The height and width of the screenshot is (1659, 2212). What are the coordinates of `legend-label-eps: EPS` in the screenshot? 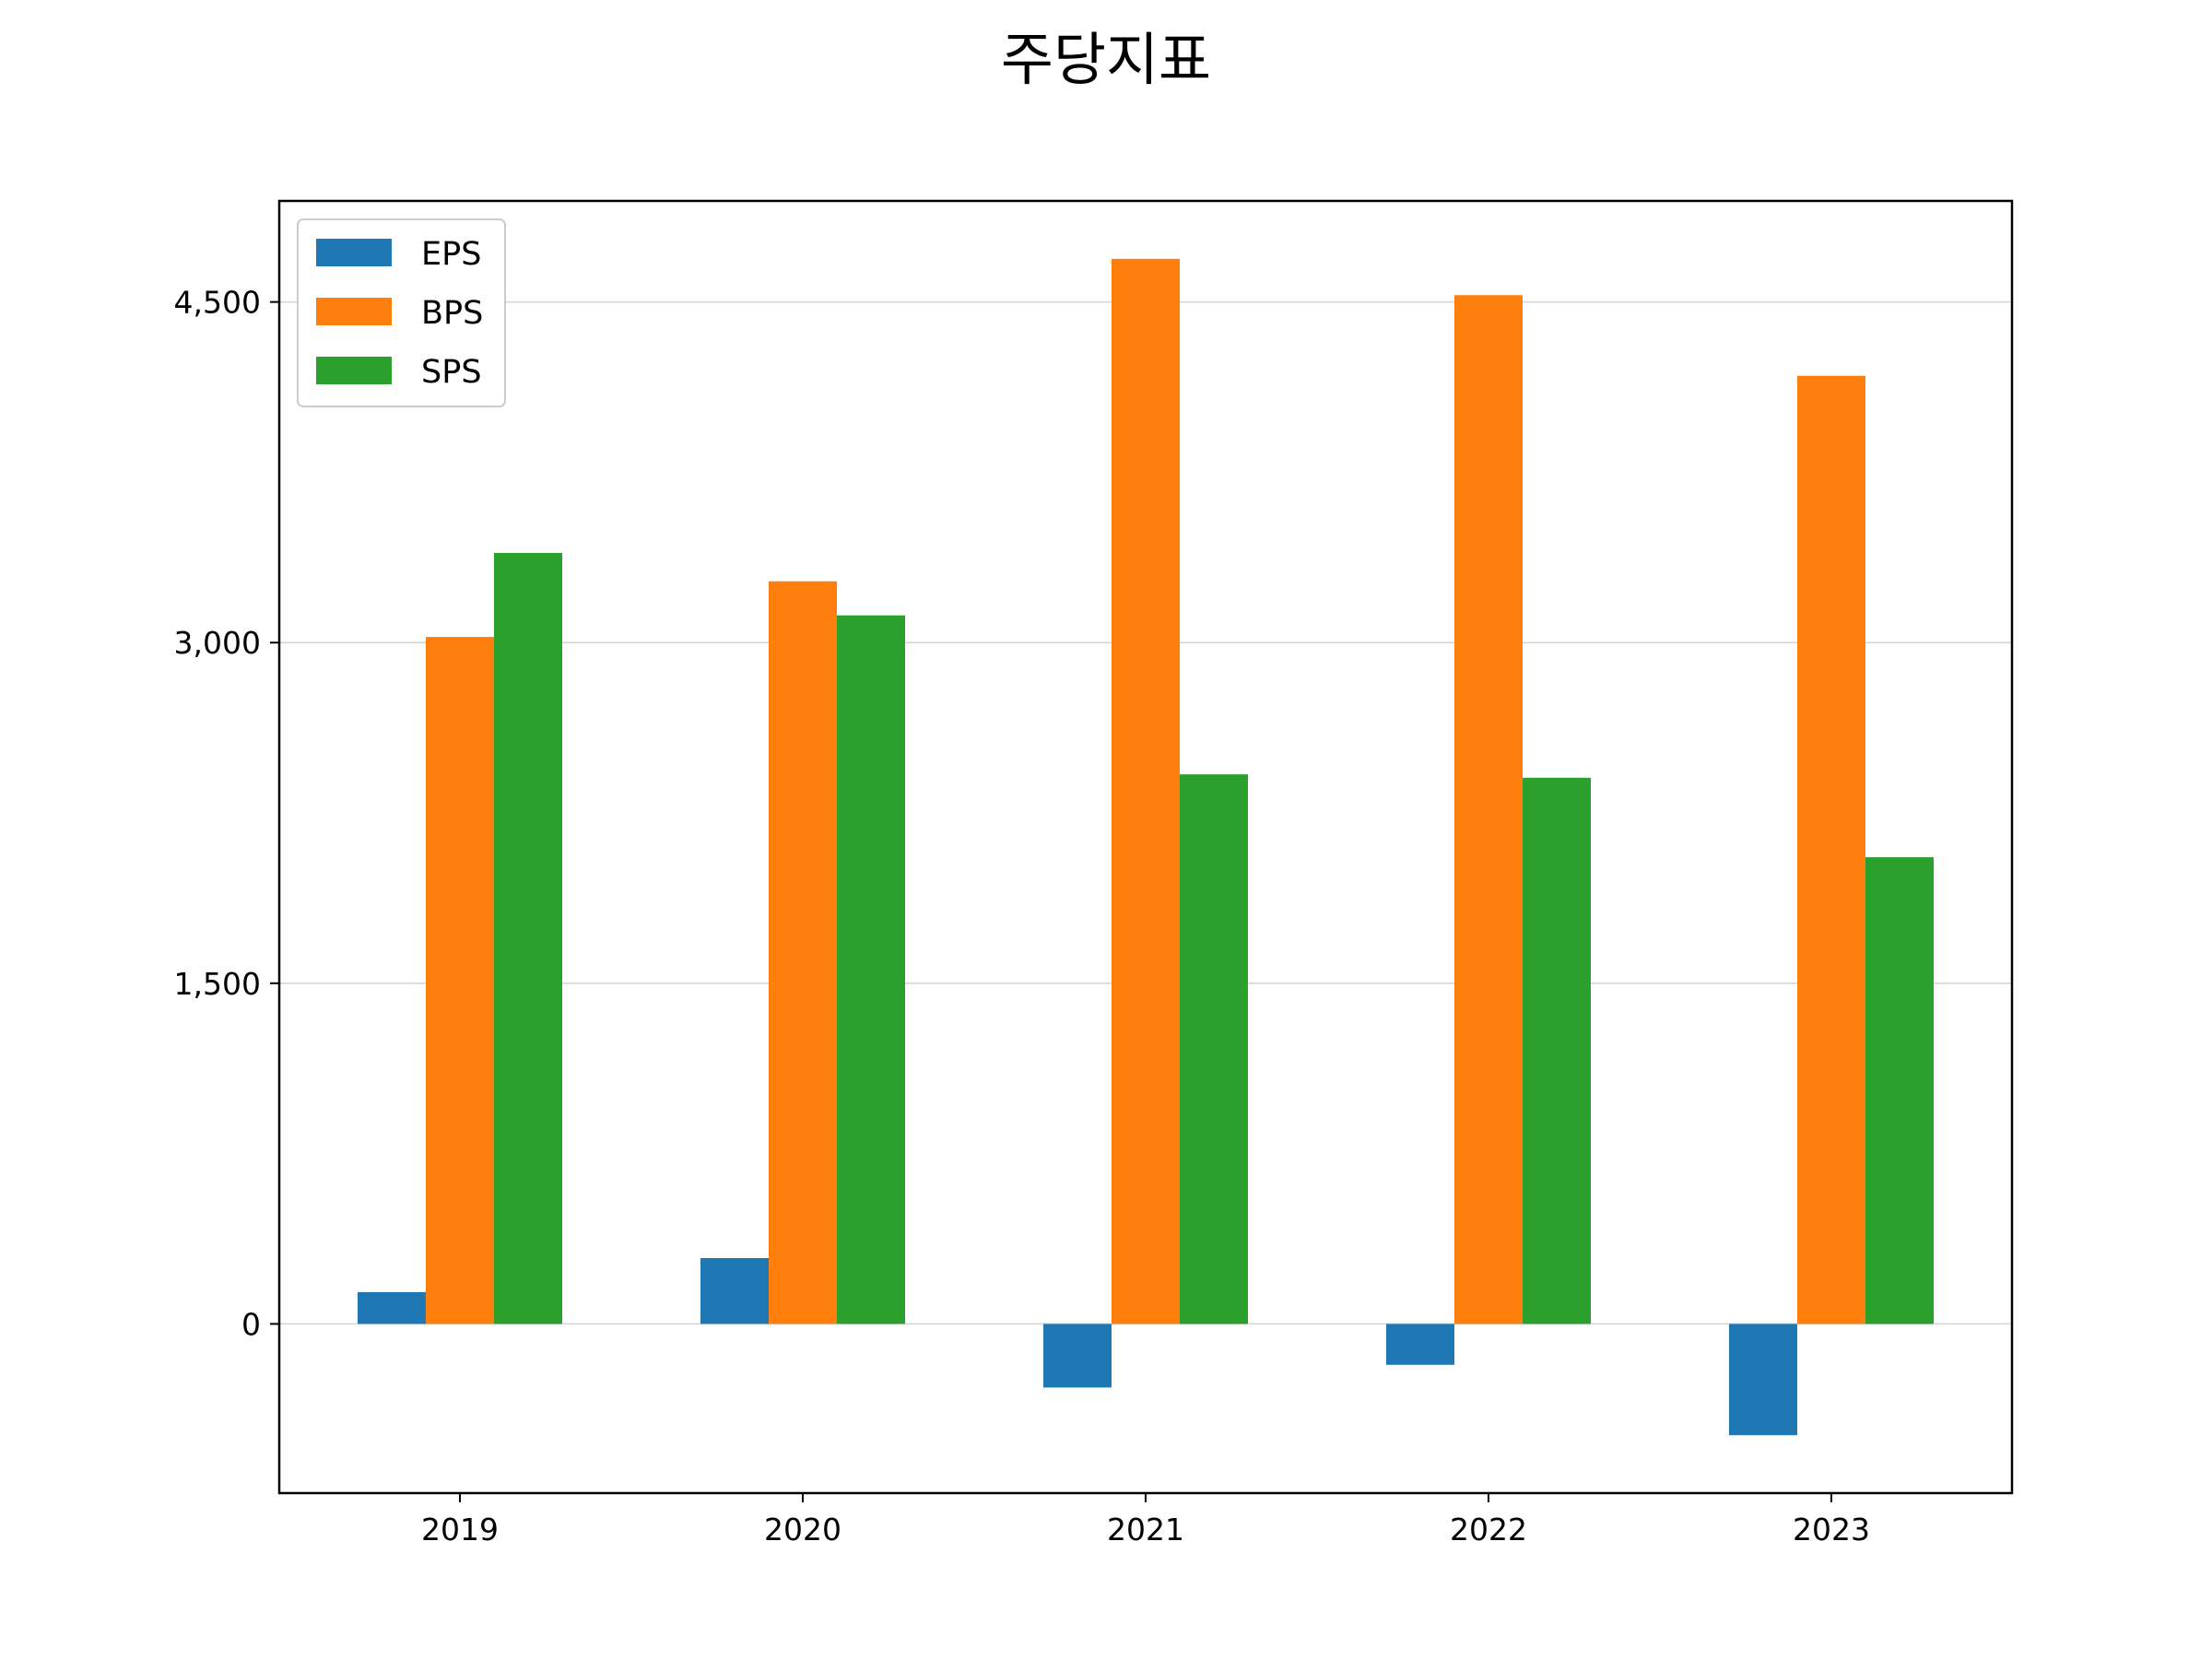 It's located at (451, 254).